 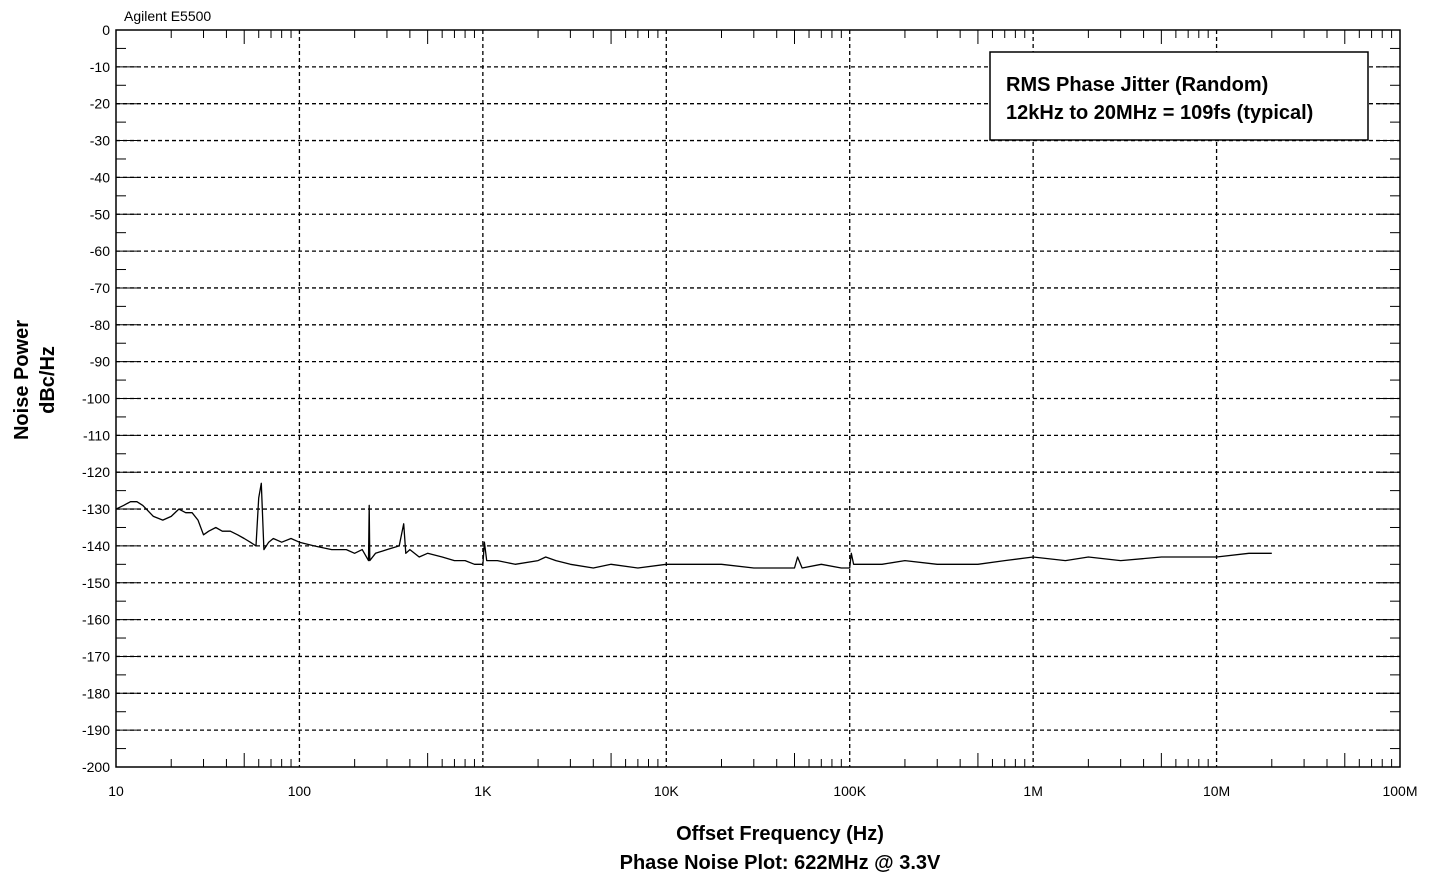 I want to click on chart-subtitle: Phase Noise Plot: 622MHz @ 3.3V, so click(x=780, y=863).